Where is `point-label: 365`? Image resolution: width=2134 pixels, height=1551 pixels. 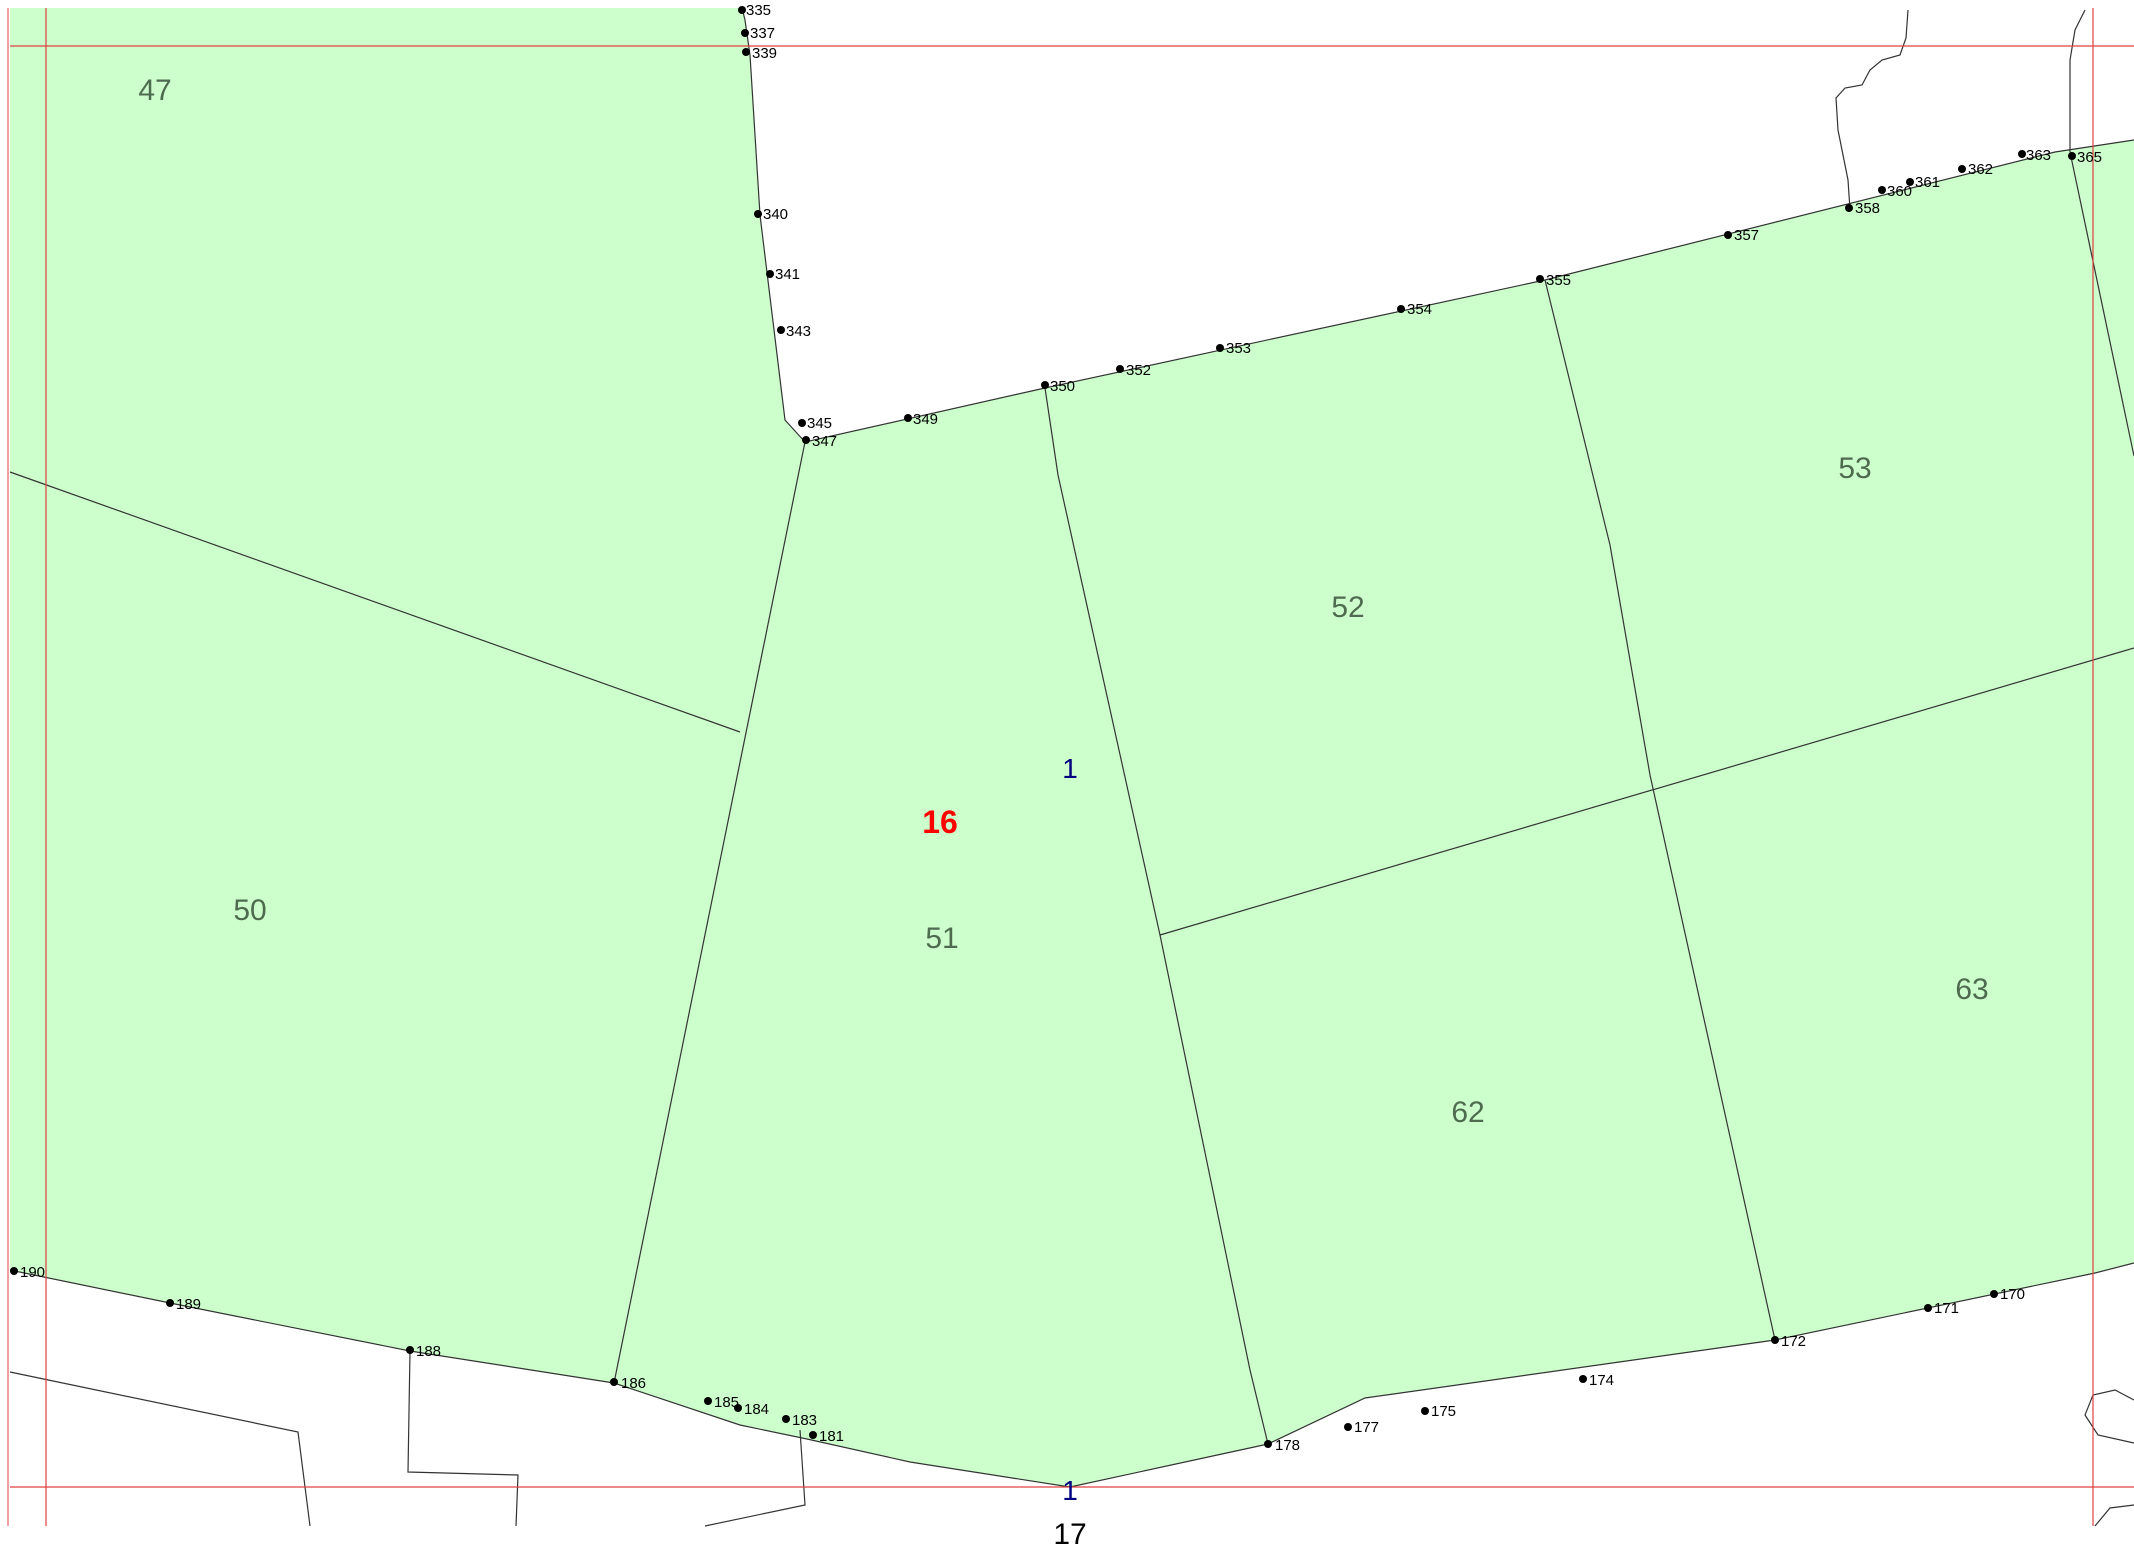
point-label: 365 is located at coordinates (2089, 157).